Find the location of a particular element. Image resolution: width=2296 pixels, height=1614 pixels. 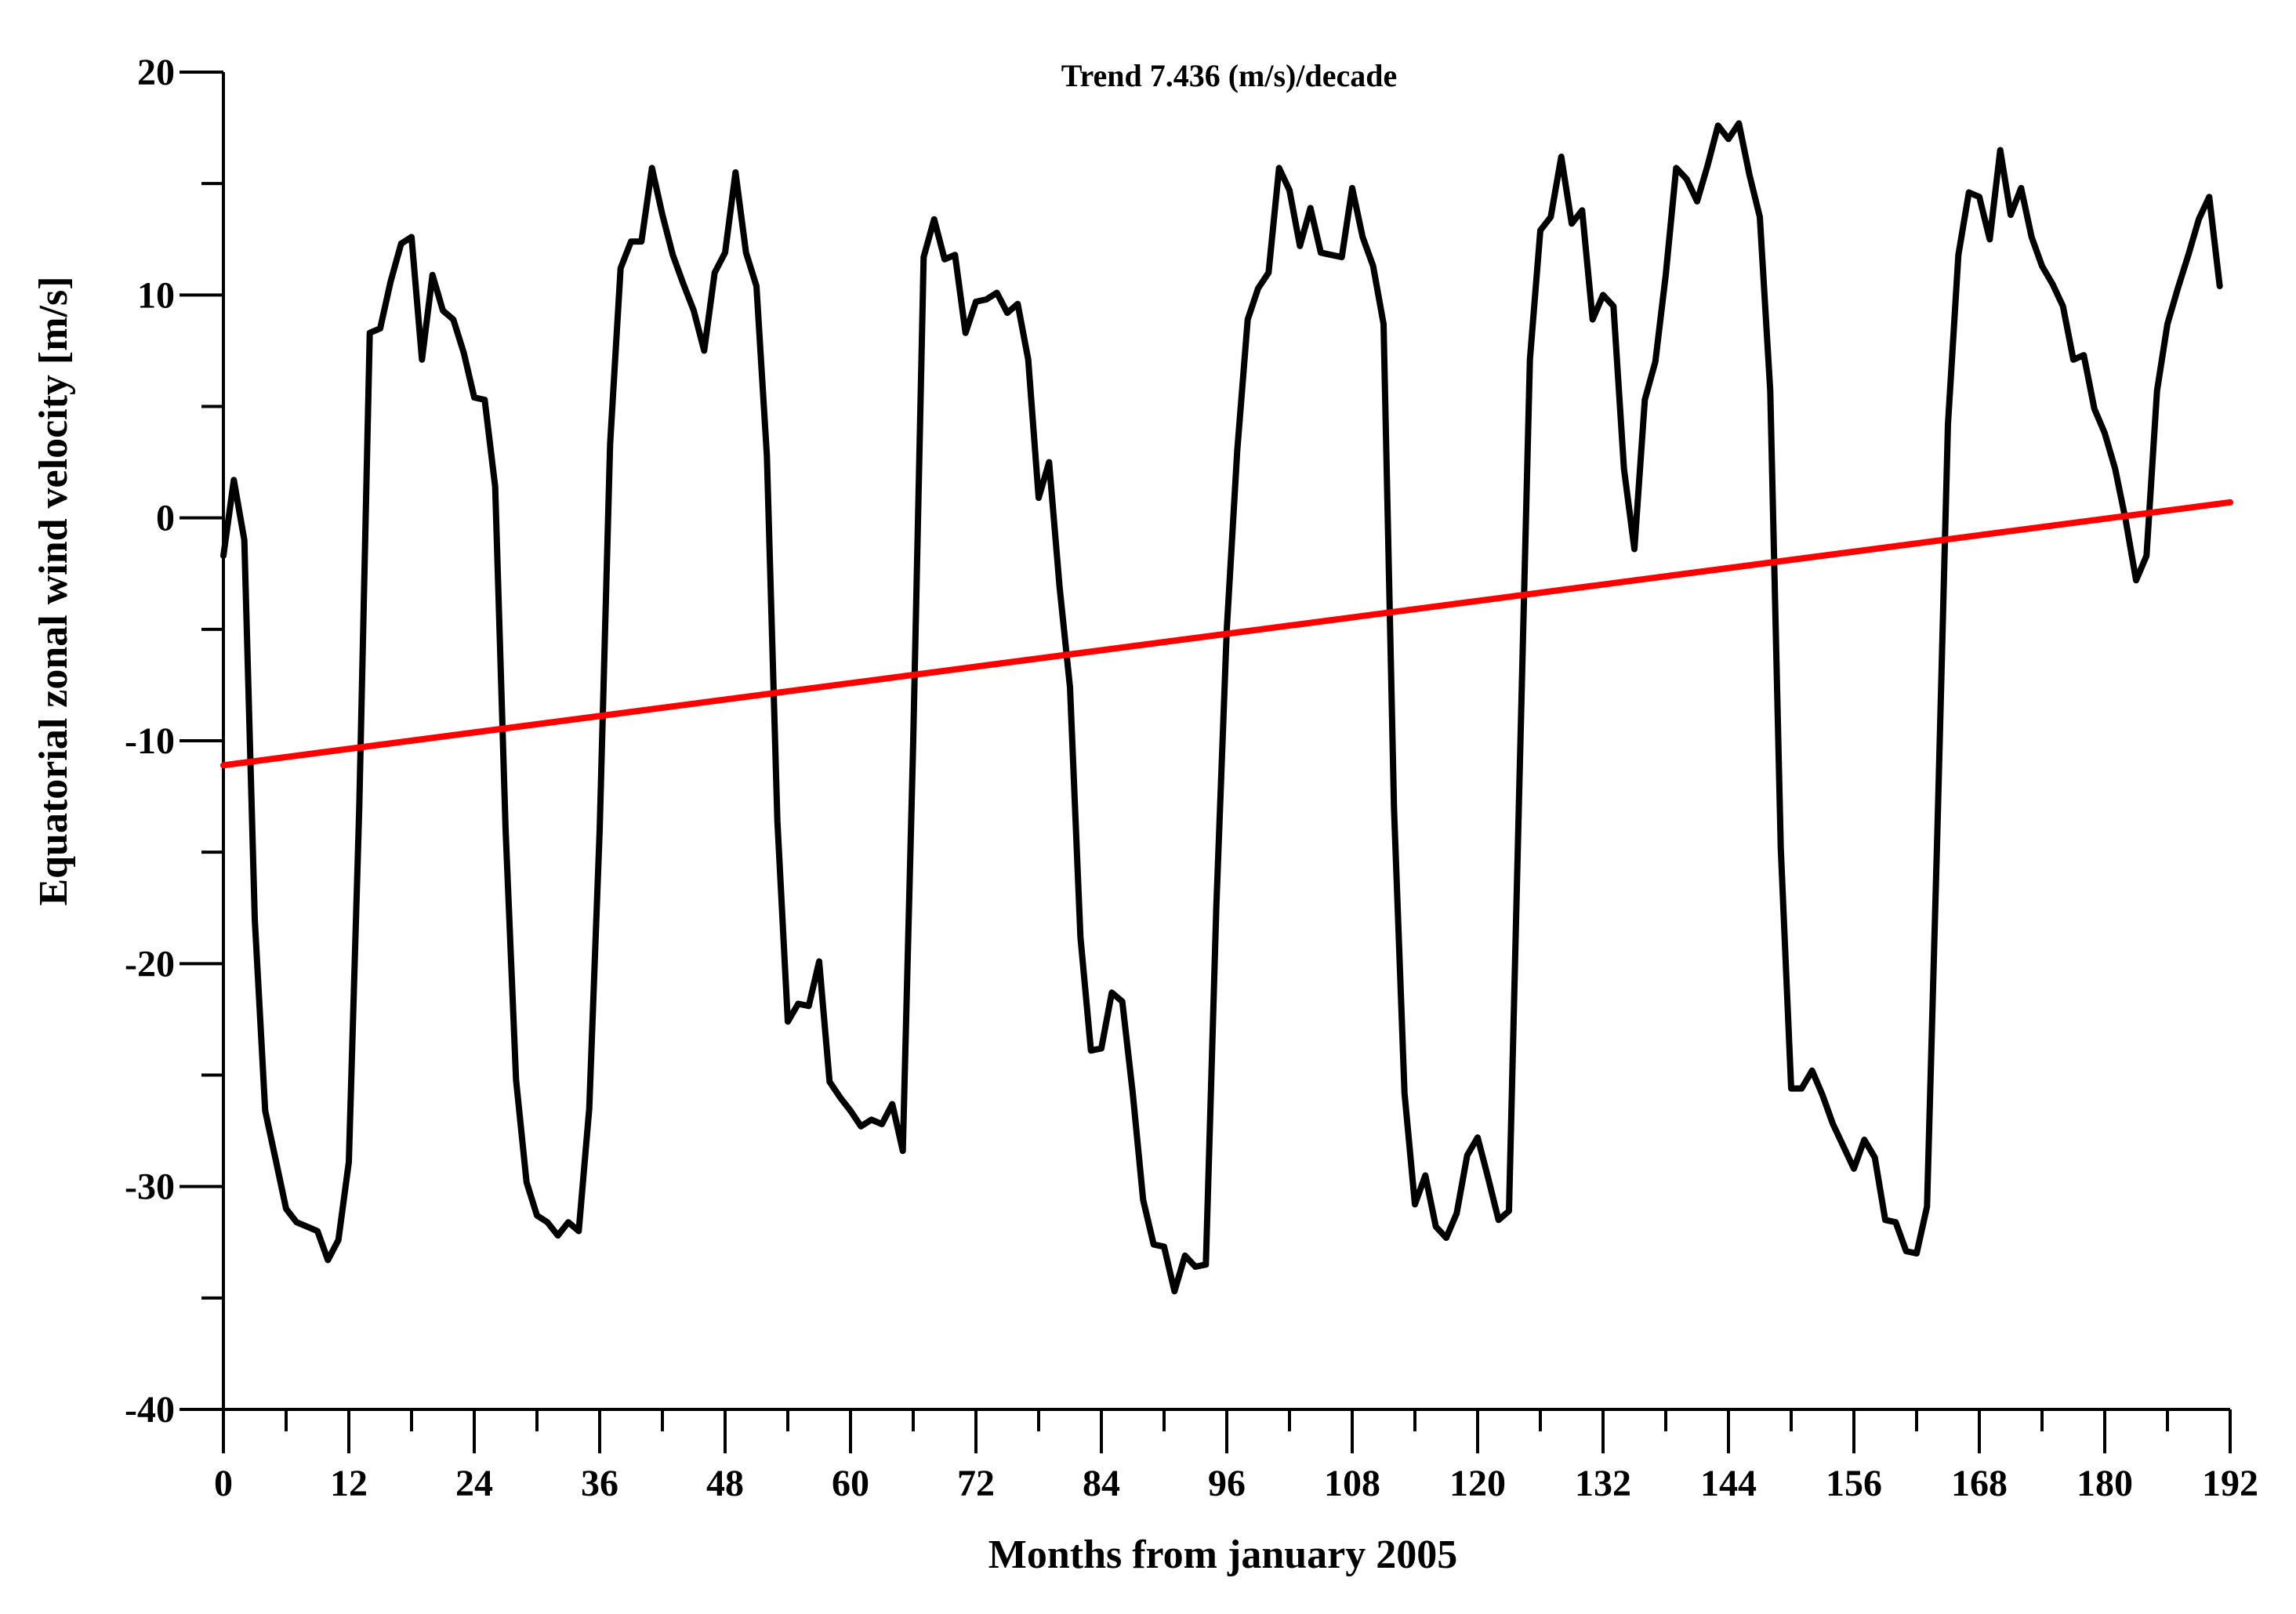

series-line-trend is located at coordinates (1226, 634).